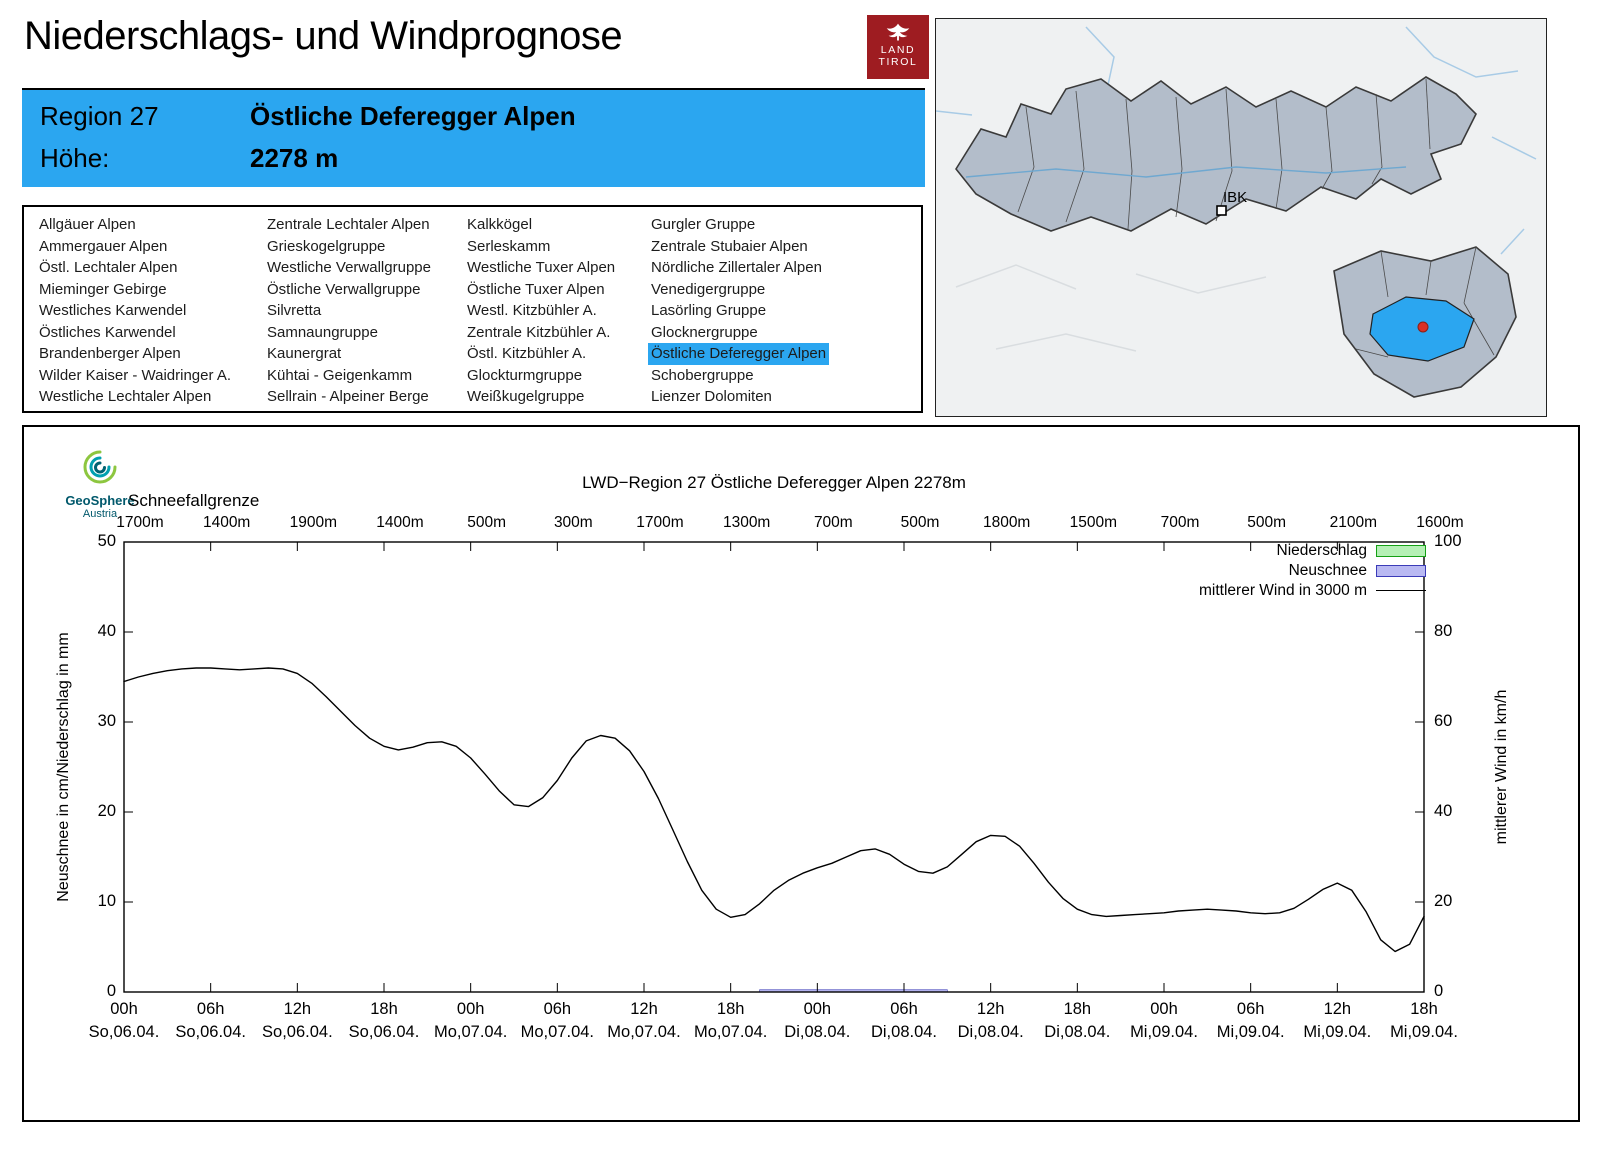 The width and height of the screenshot is (1600, 1153). What do you see at coordinates (898, 62) in the screenshot?
I see `logo-text-tirol: TIROL` at bounding box center [898, 62].